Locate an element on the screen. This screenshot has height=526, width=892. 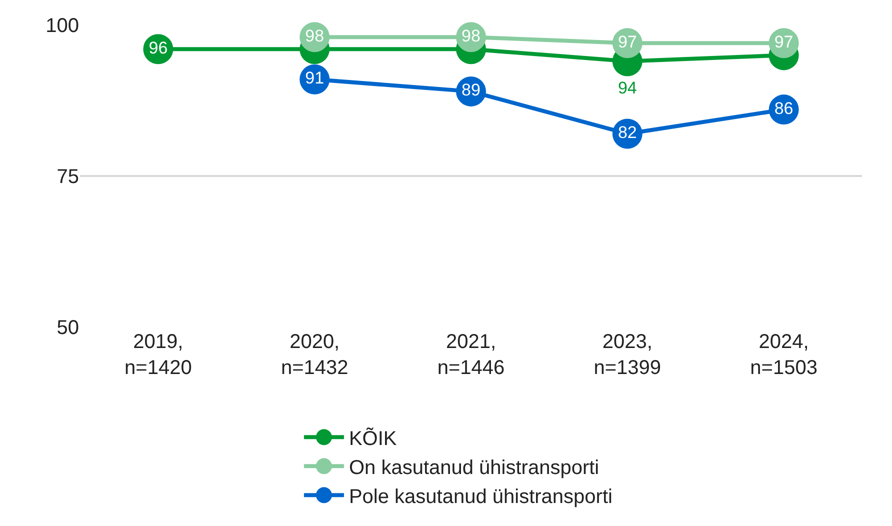
data-label: 86 is located at coordinates (784, 108).